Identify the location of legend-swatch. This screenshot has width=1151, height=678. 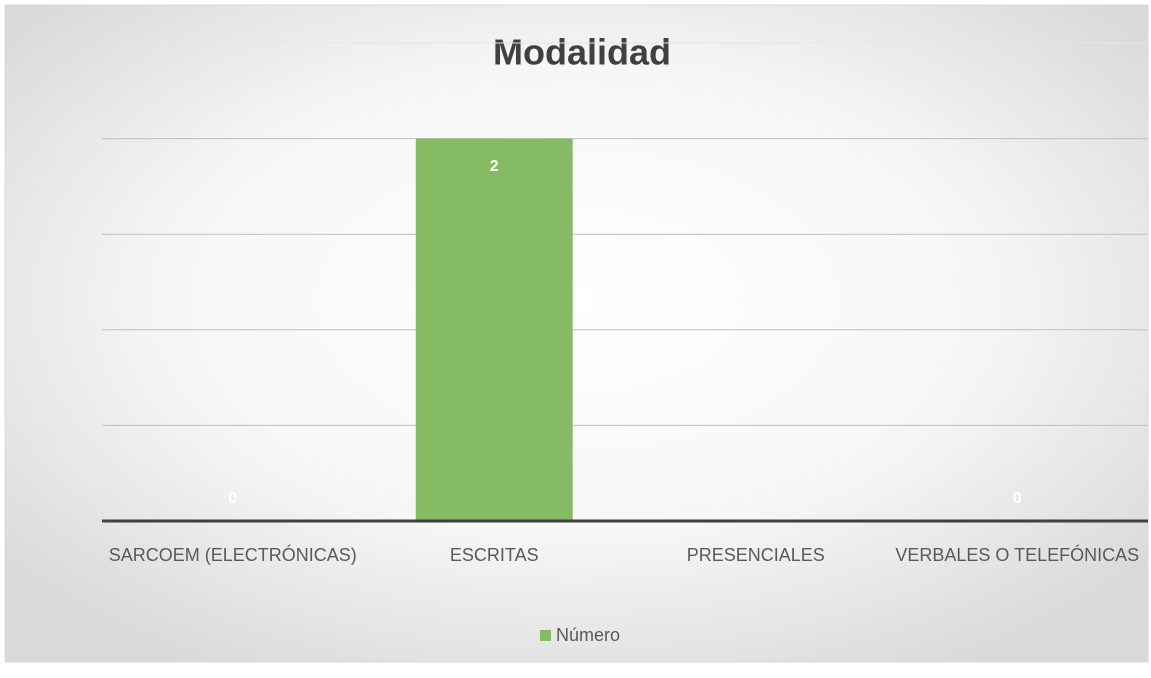
(545, 635).